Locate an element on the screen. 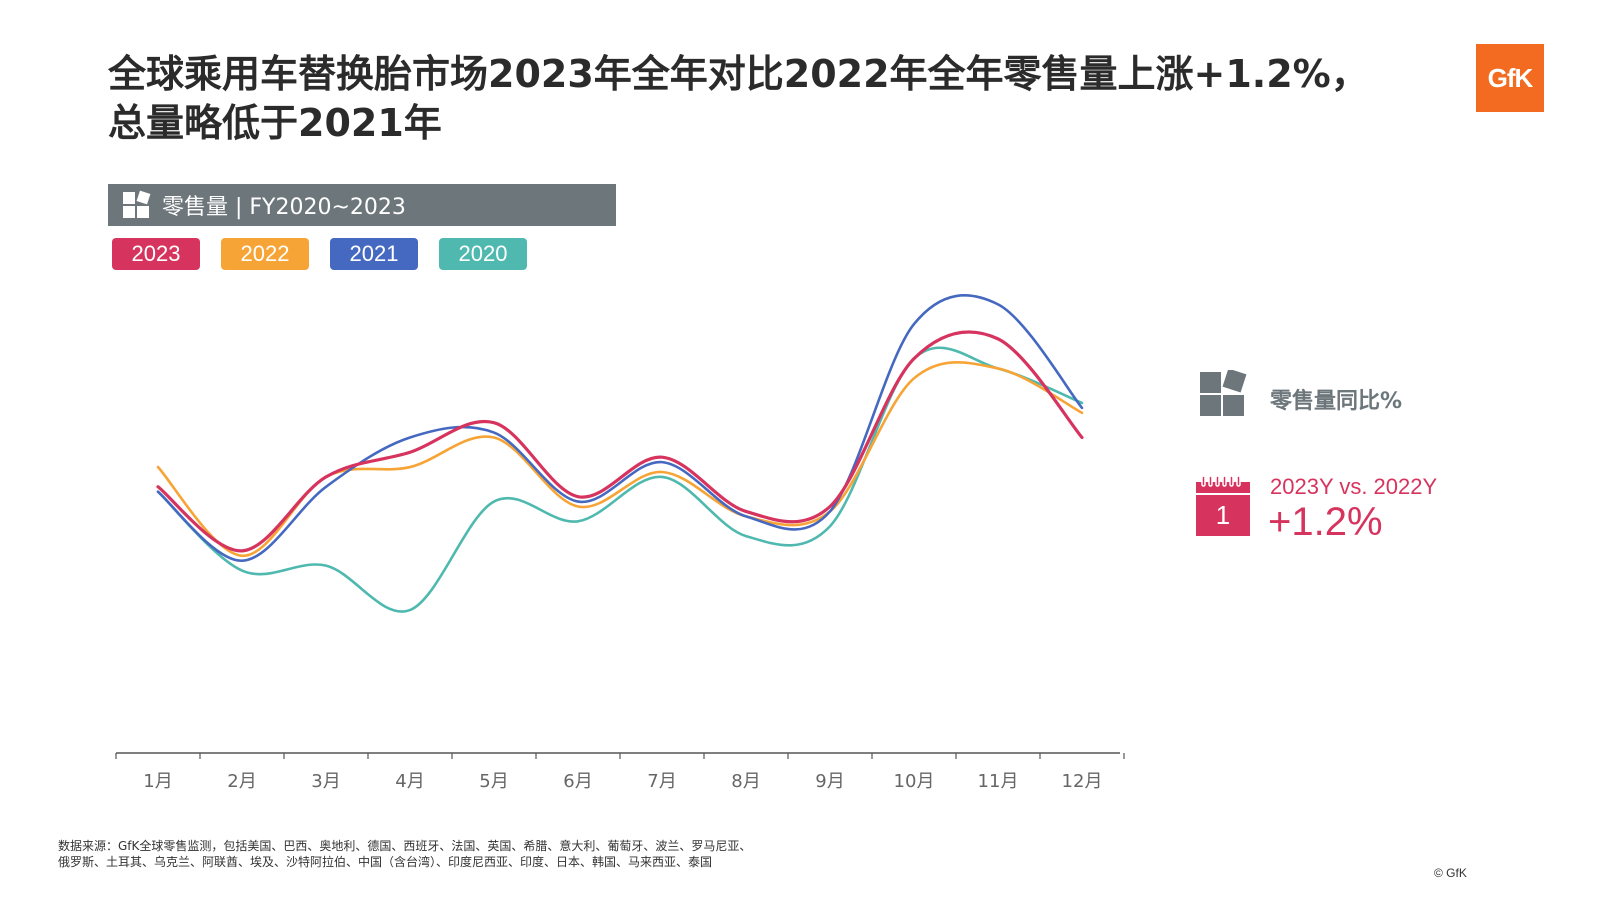 Image resolution: width=1600 pixels, height=900 pixels. comparison-label: 2023Y vs. 2022Y is located at coordinates (1354, 486).